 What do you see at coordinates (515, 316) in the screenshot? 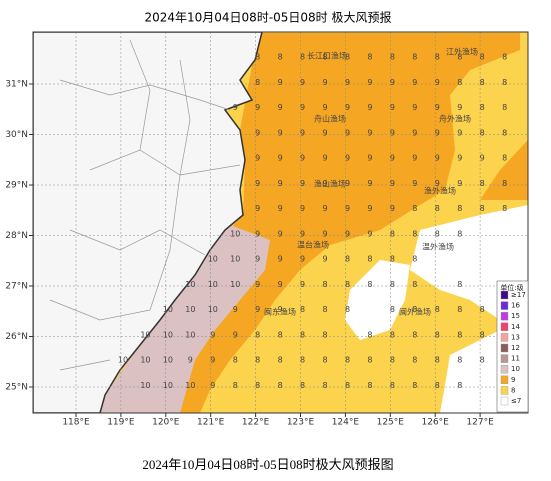
I see `legend-label: 15` at bounding box center [515, 316].